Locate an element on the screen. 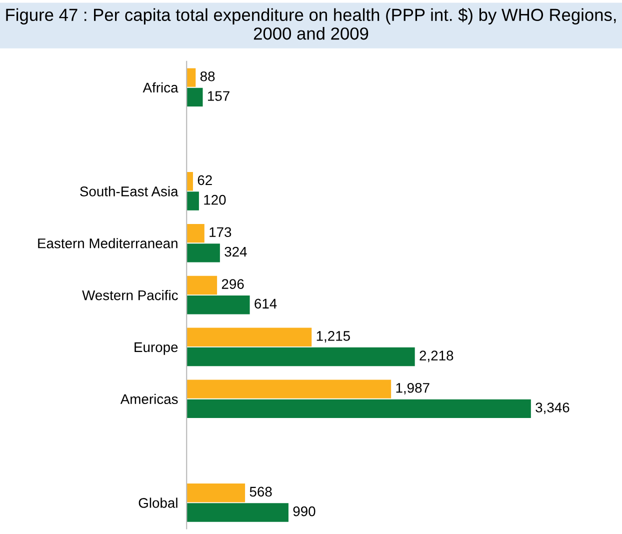  data-label: 296 is located at coordinates (233, 284).